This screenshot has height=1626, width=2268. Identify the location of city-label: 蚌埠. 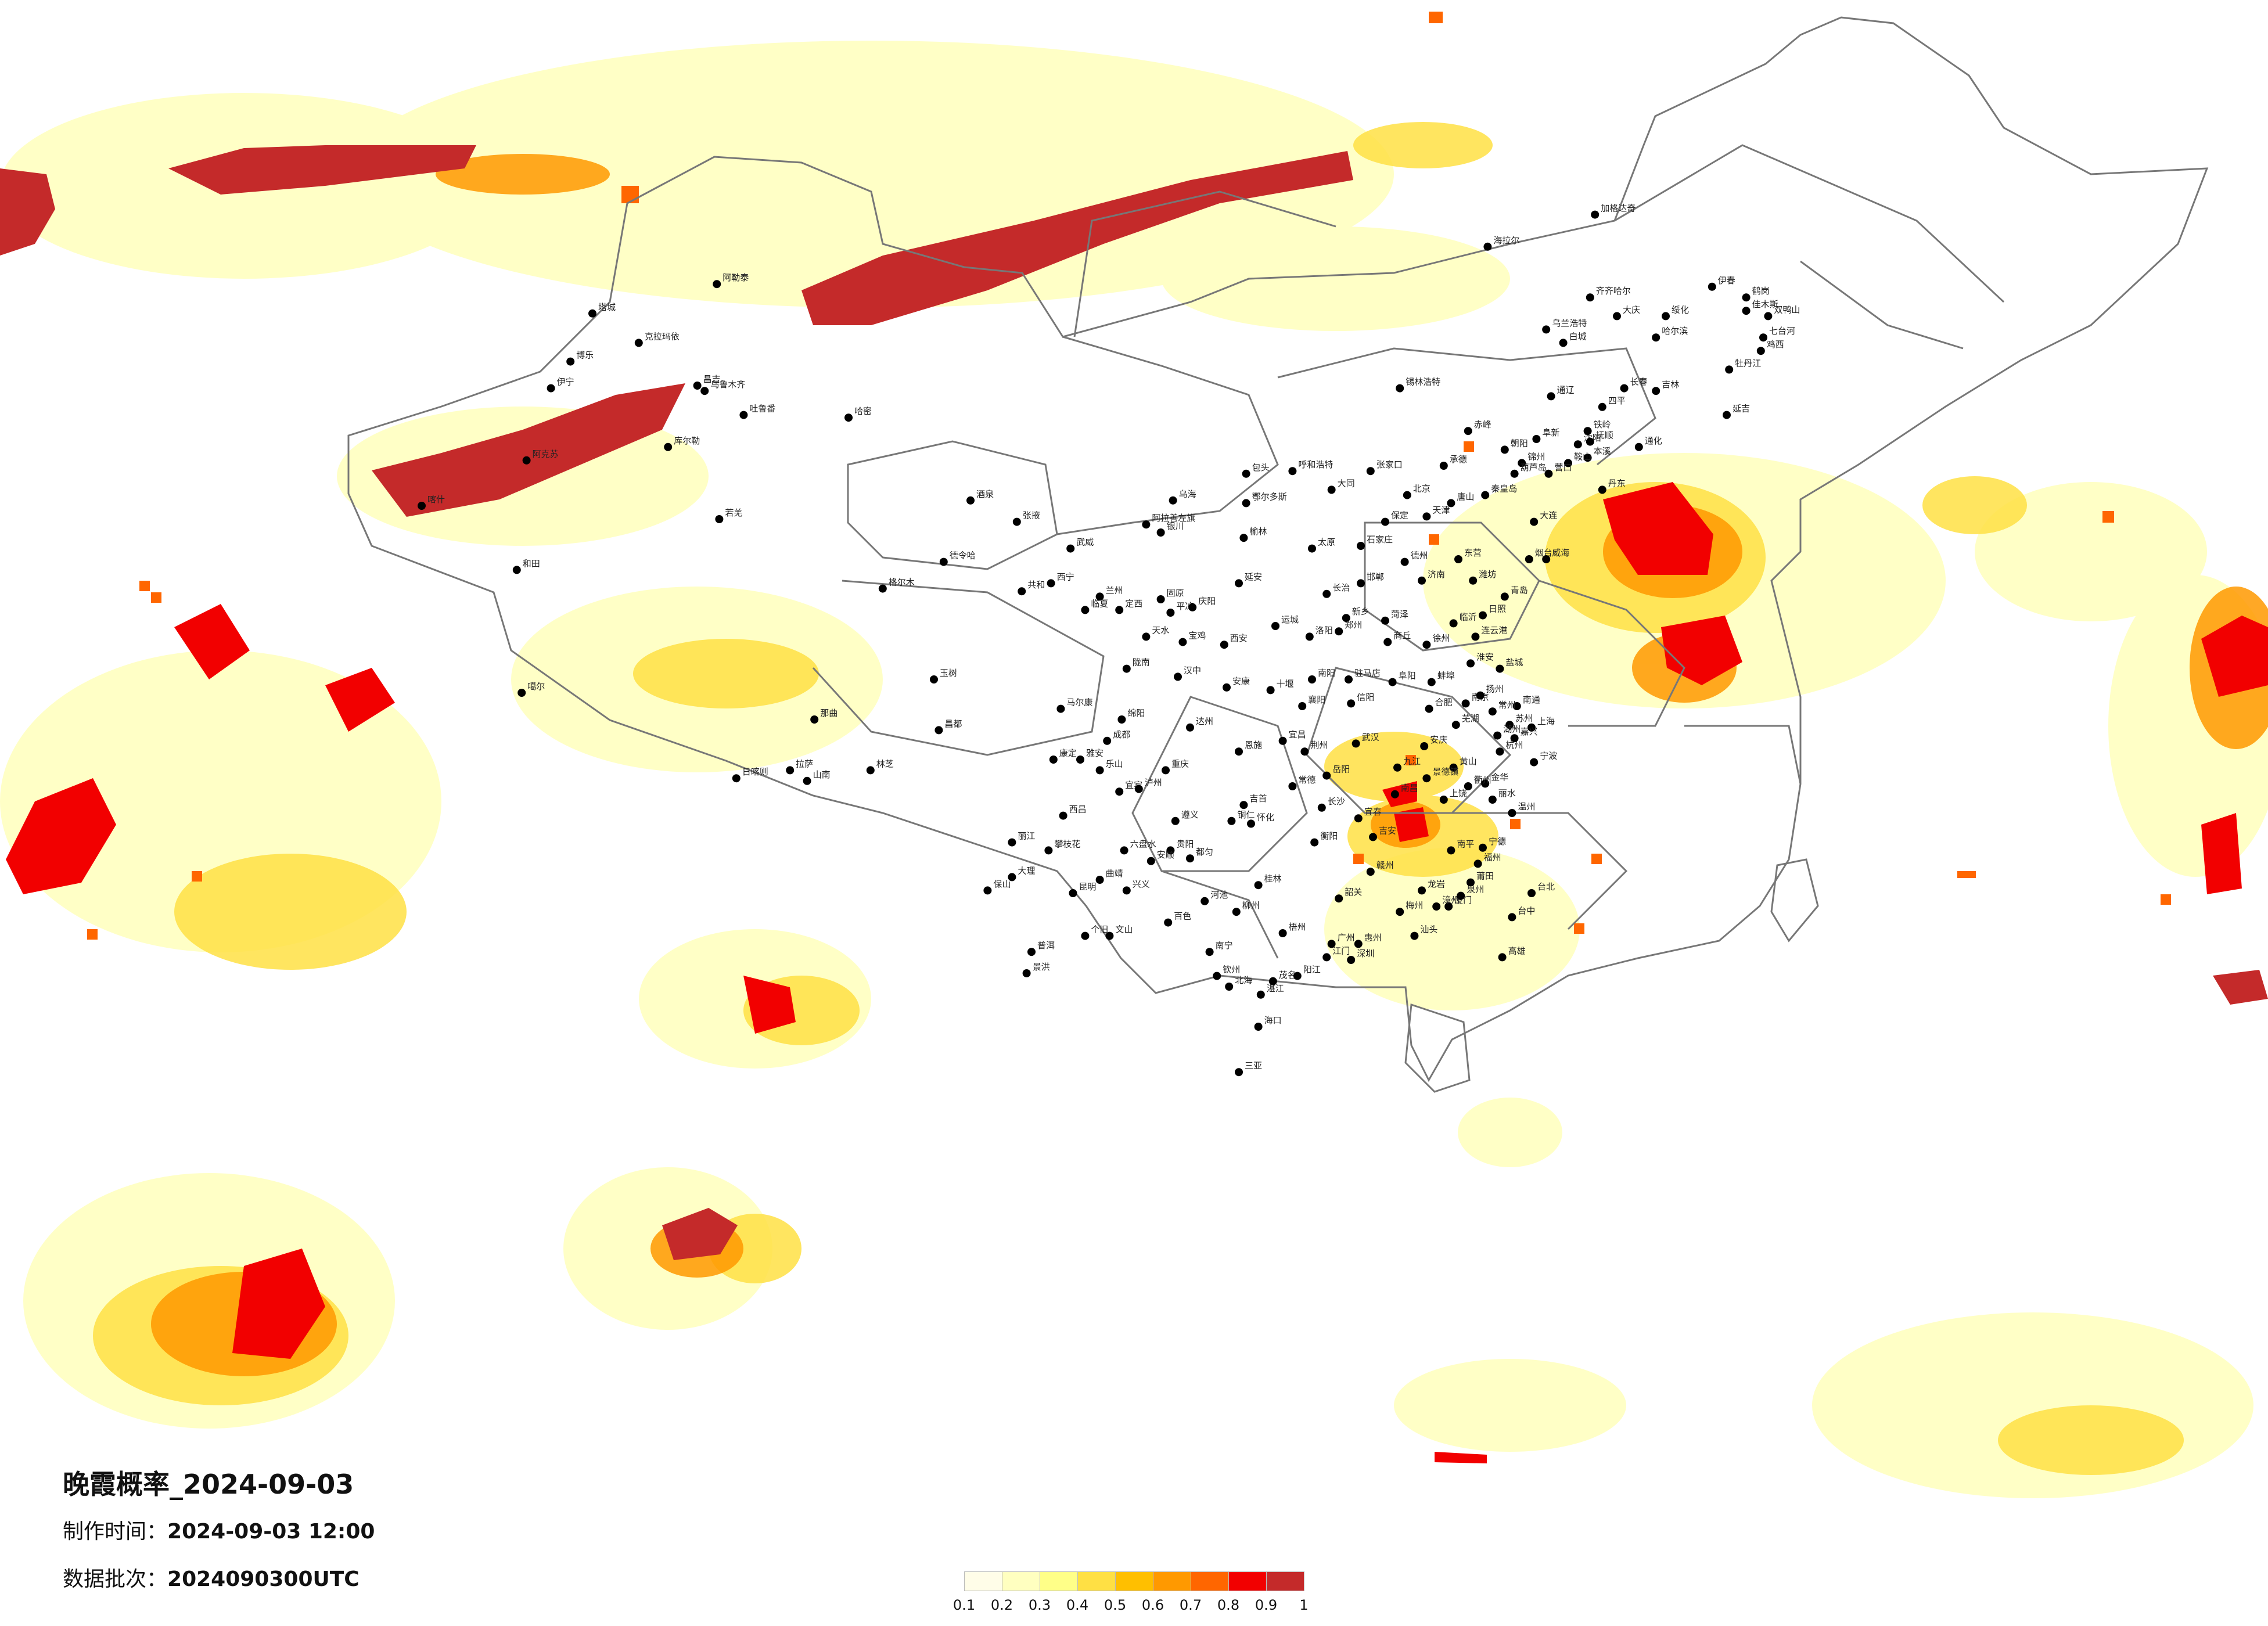
(1446, 676).